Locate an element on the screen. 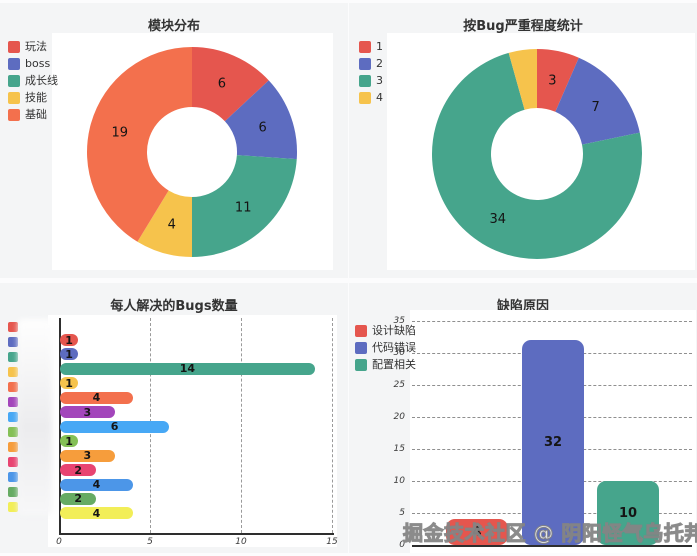 Image resolution: width=697 pixels, height=556 pixels. slice-value-label: 11 is located at coordinates (243, 207).